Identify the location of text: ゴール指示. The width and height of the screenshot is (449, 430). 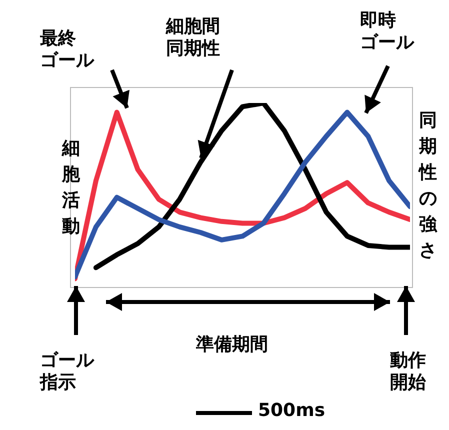
(67, 372).